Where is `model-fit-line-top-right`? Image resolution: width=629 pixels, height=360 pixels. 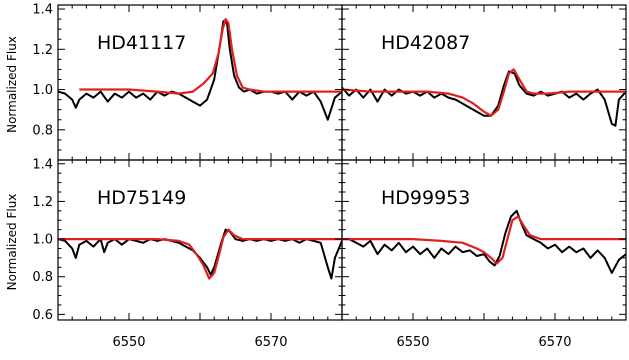 model-fit-line-top-right is located at coordinates (484, 92).